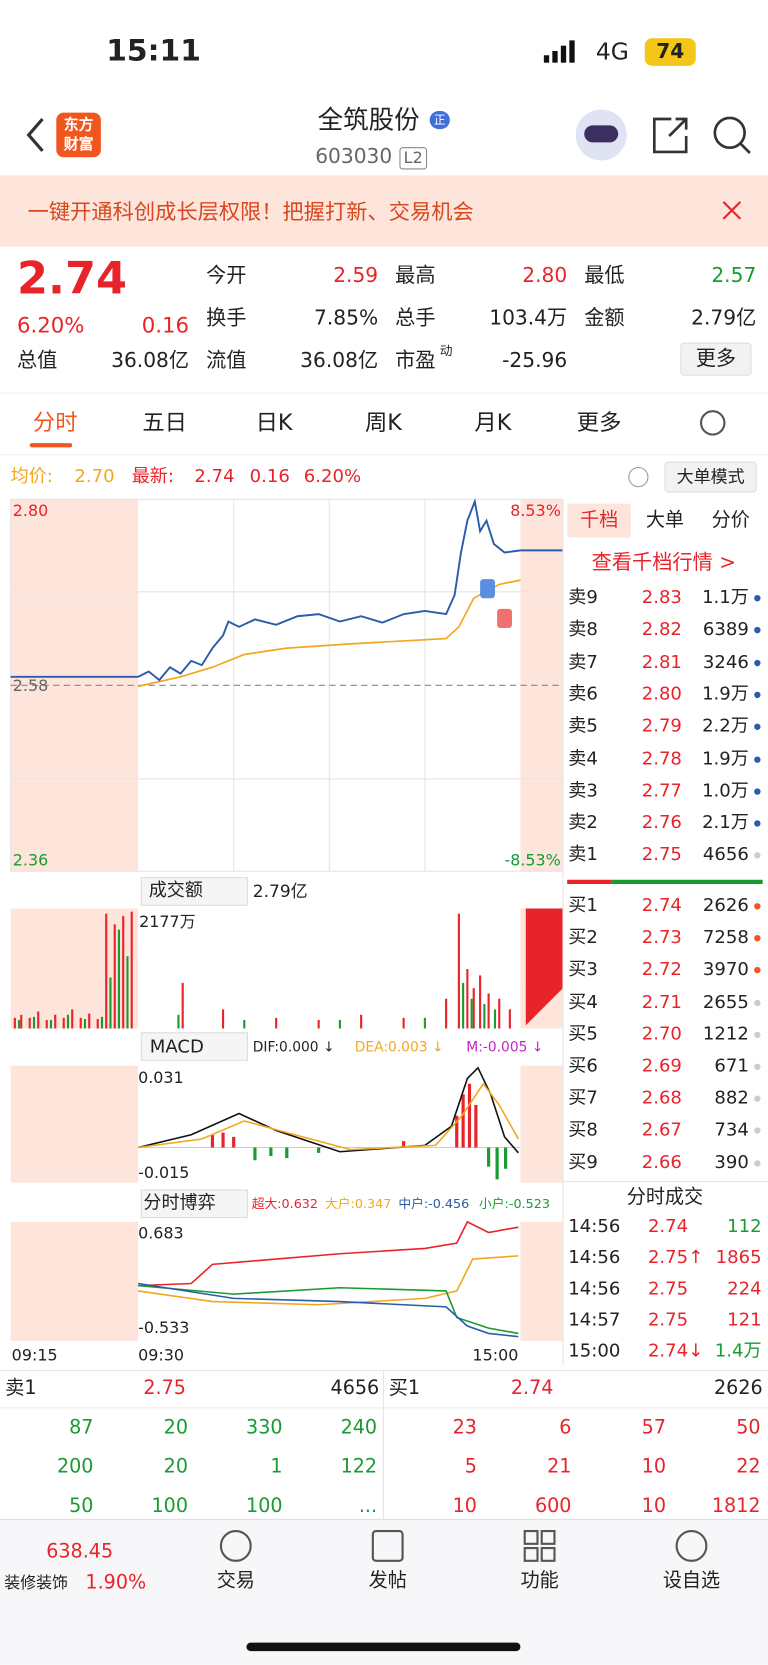  Describe the element at coordinates (387, 1546) in the screenshot. I see `post-icon` at that location.